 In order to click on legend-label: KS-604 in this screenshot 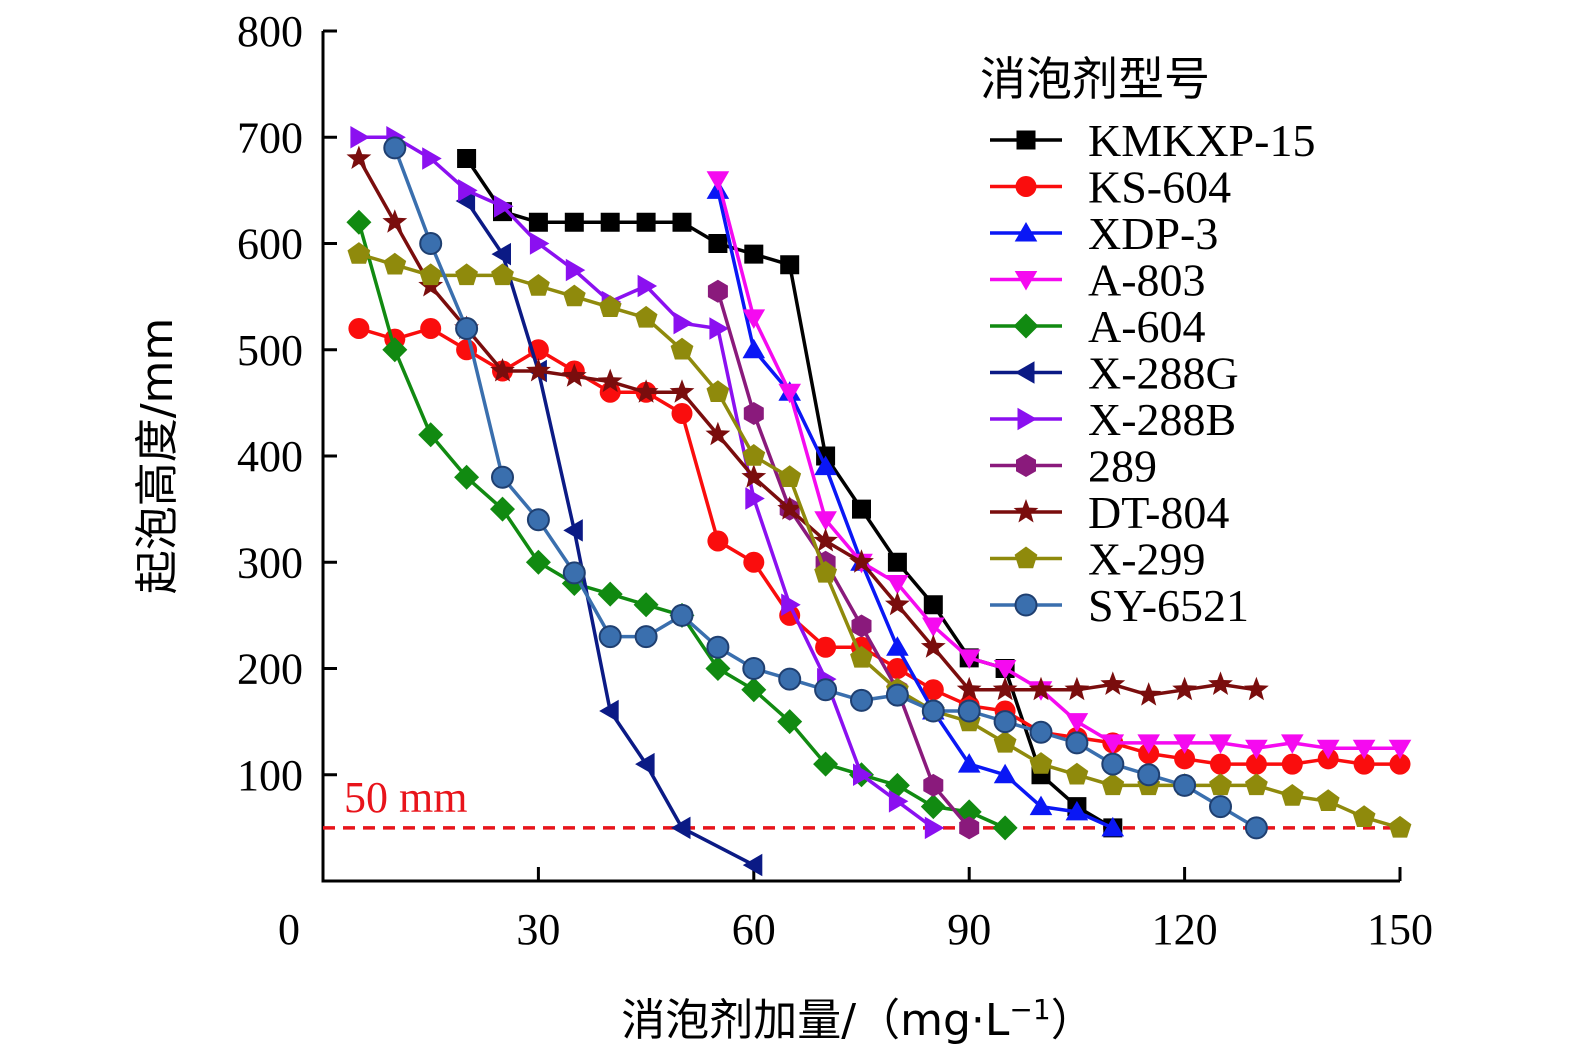, I will do `click(1159, 187)`.